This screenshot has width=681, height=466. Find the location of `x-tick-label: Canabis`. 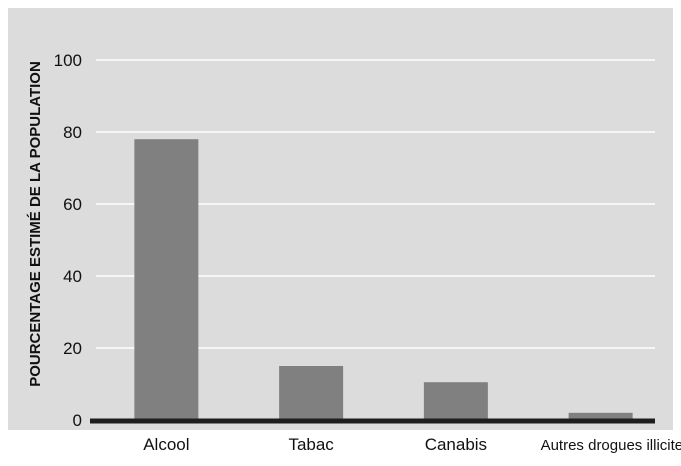

x-tick-label: Canabis is located at coordinates (456, 444).